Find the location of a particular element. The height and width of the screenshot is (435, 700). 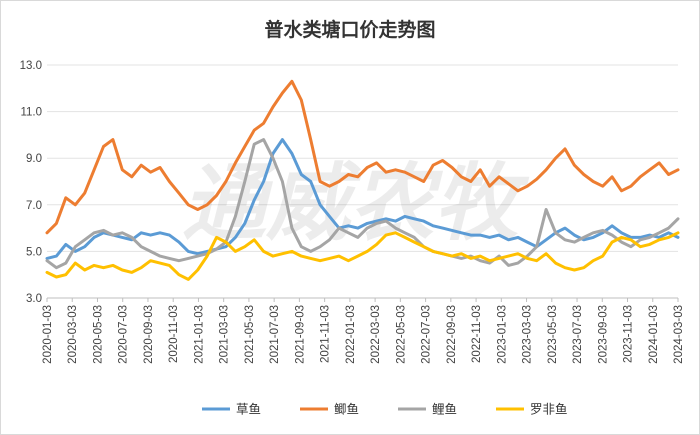

chart-title: 普水类塘口价走势图 is located at coordinates (349, 29).